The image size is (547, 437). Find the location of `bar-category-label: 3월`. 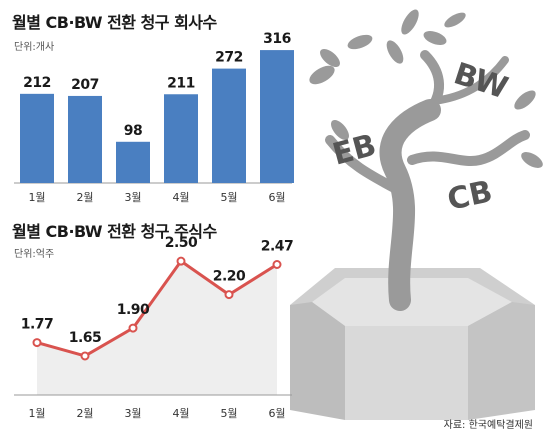

bar-category-label: 3월 is located at coordinates (132, 197).